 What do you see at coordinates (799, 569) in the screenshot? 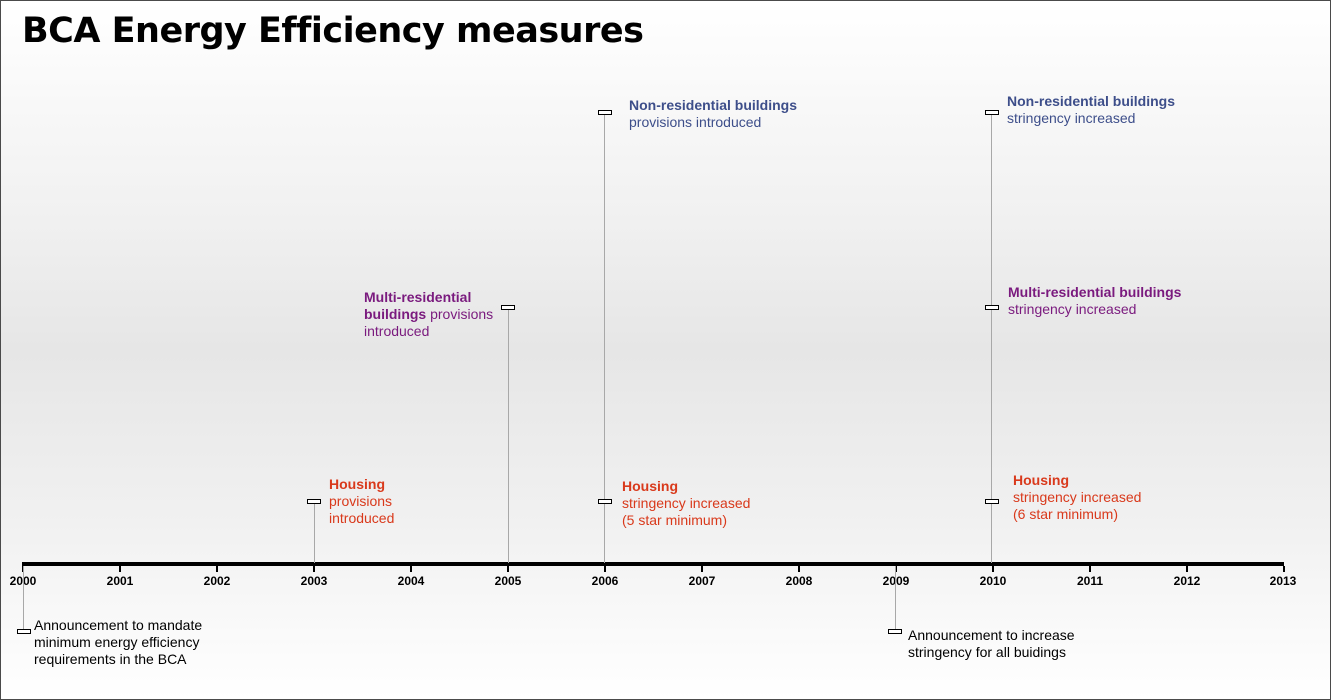
I see `axis-tick-2008` at bounding box center [799, 569].